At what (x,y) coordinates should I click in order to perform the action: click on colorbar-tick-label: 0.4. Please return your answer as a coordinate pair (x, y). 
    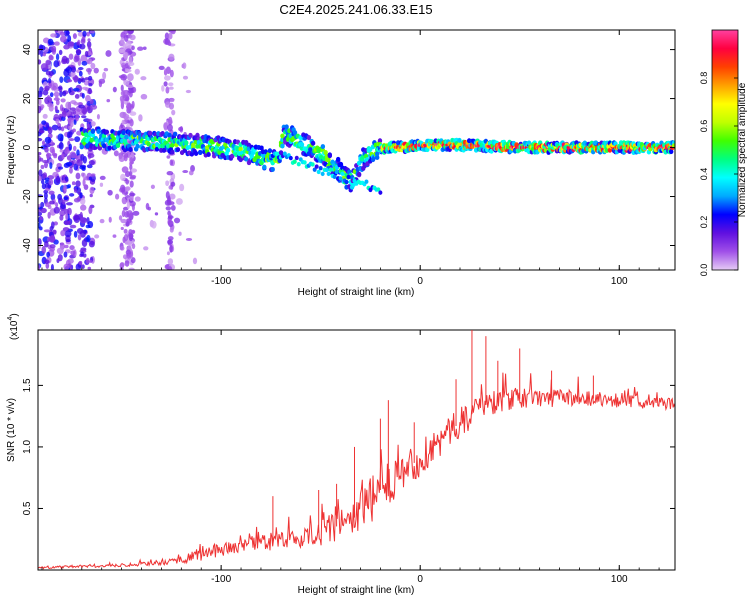
    Looking at the image, I should click on (704, 174).